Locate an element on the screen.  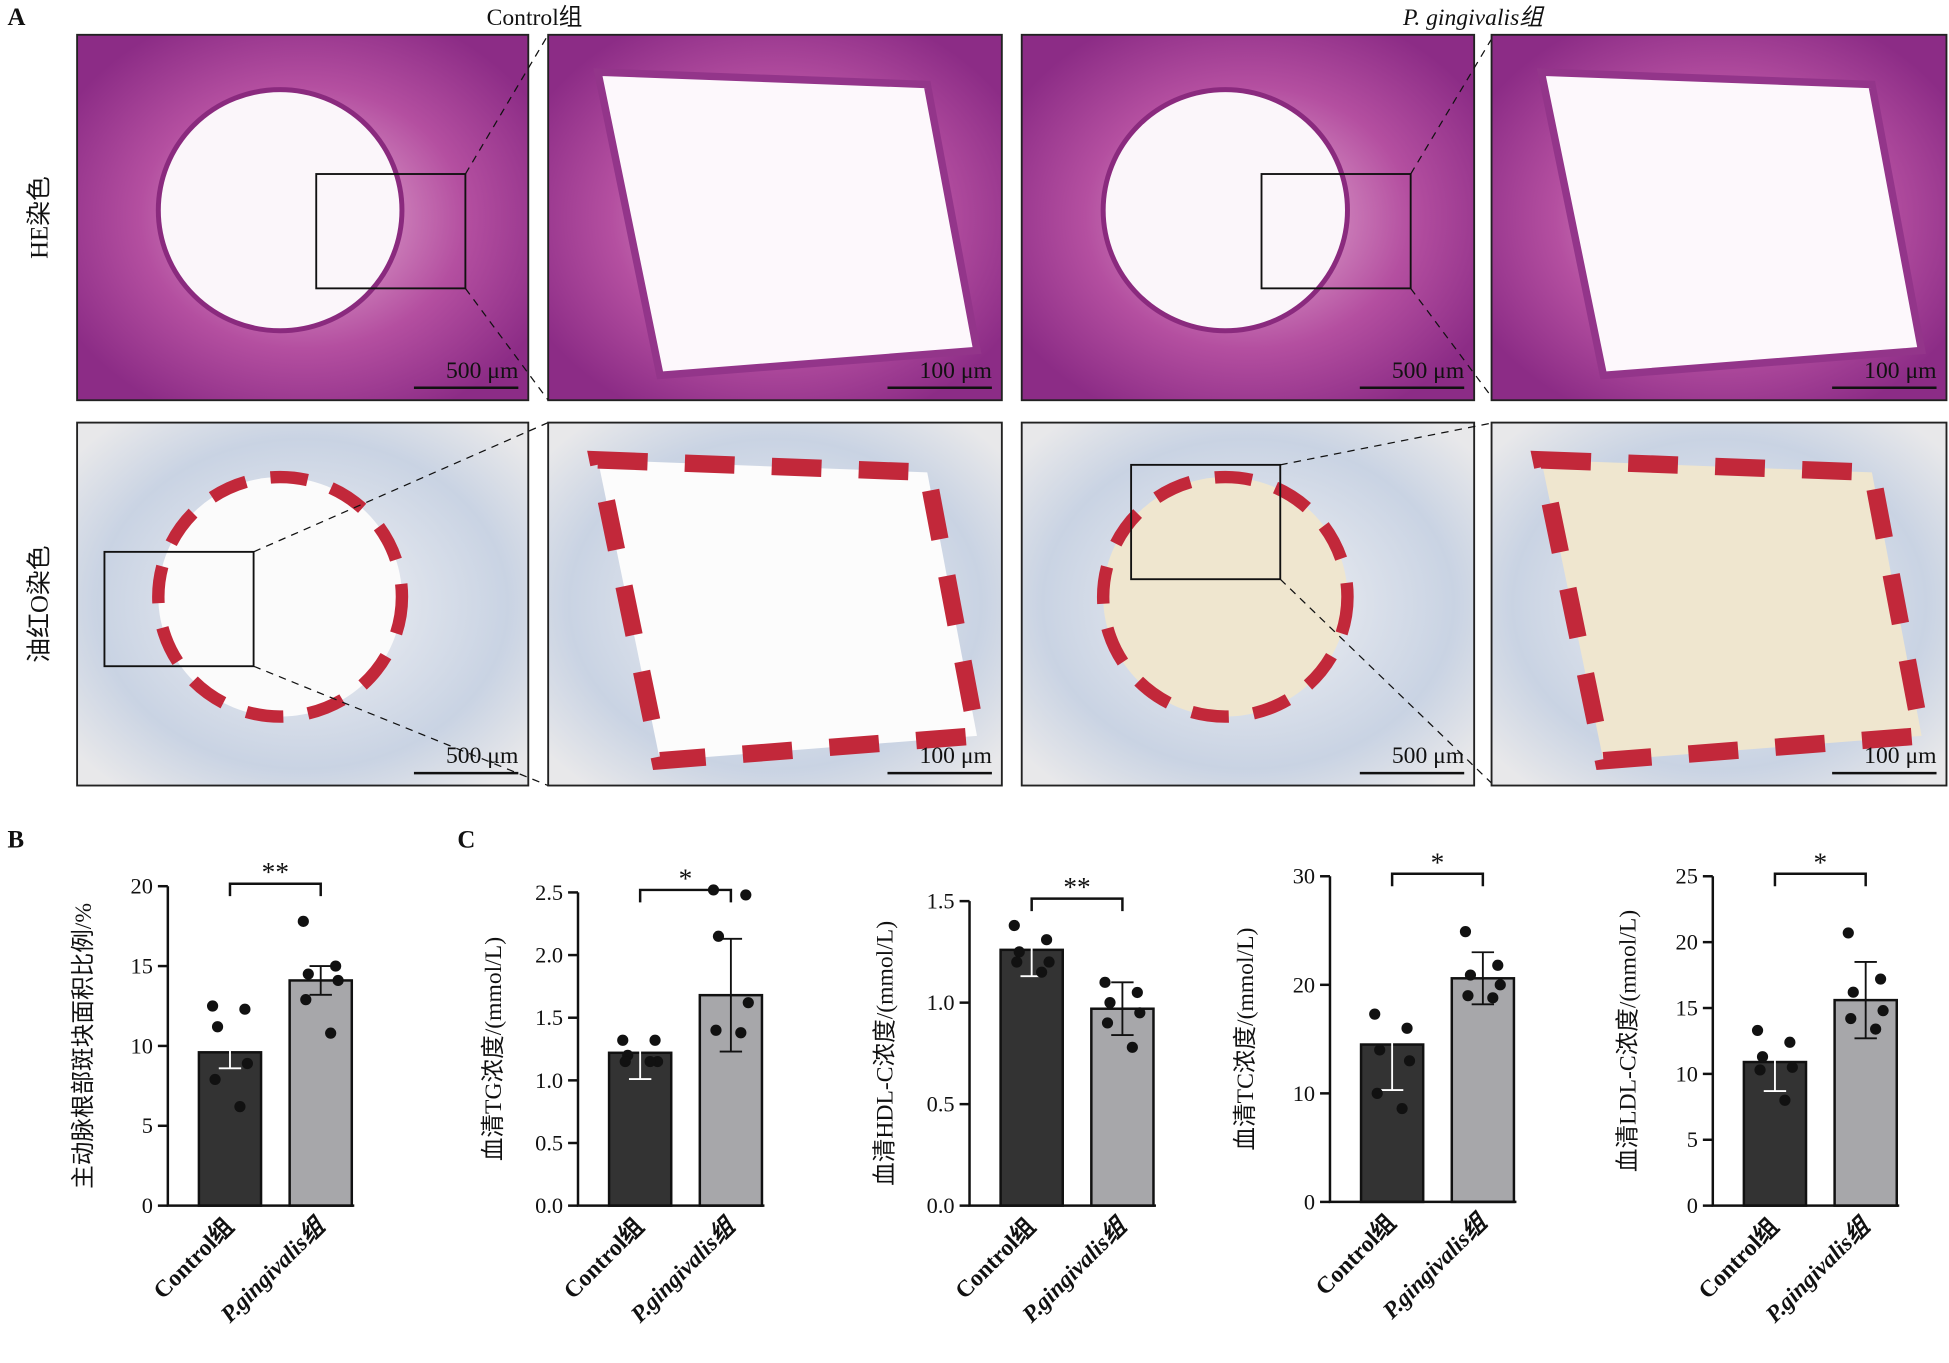
row-title: 油红O染色 is located at coordinates (39, 603).